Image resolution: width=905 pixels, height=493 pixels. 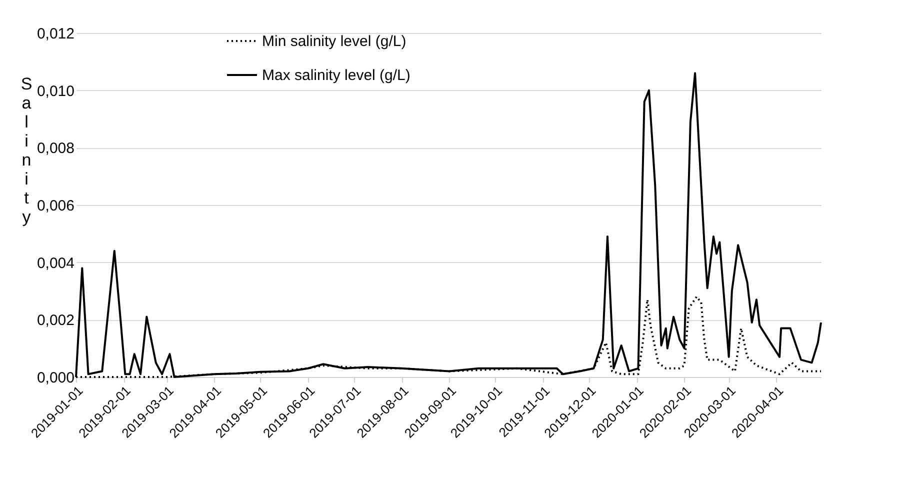 I want to click on y-tick-label: 0,004, so click(x=55, y=263).